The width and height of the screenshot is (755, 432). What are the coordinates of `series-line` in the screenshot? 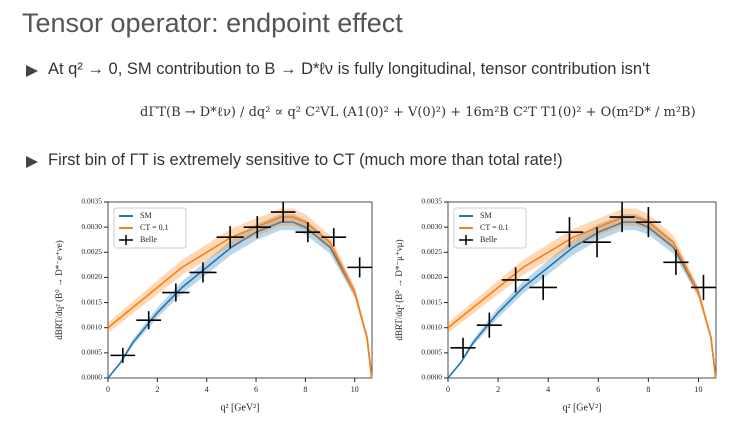 It's located at (582, 297).